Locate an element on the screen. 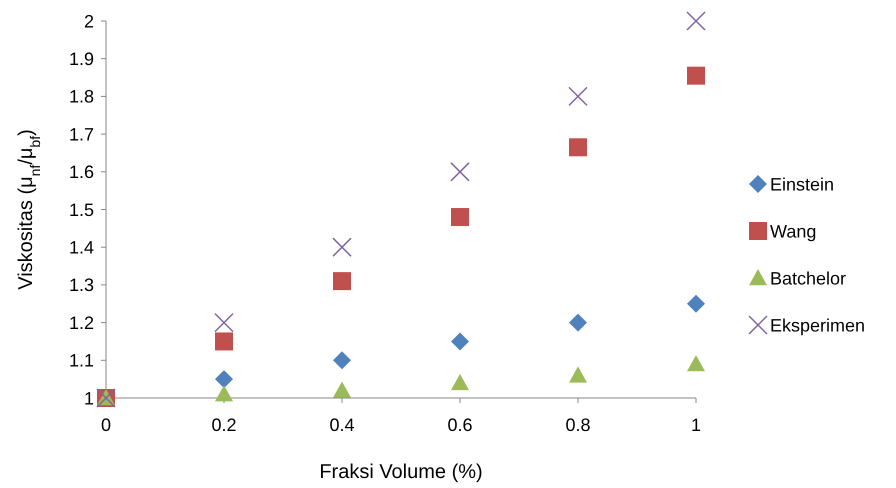 Image resolution: width=896 pixels, height=488 pixels. y-tick-label: 1.7 is located at coordinates (81, 134).